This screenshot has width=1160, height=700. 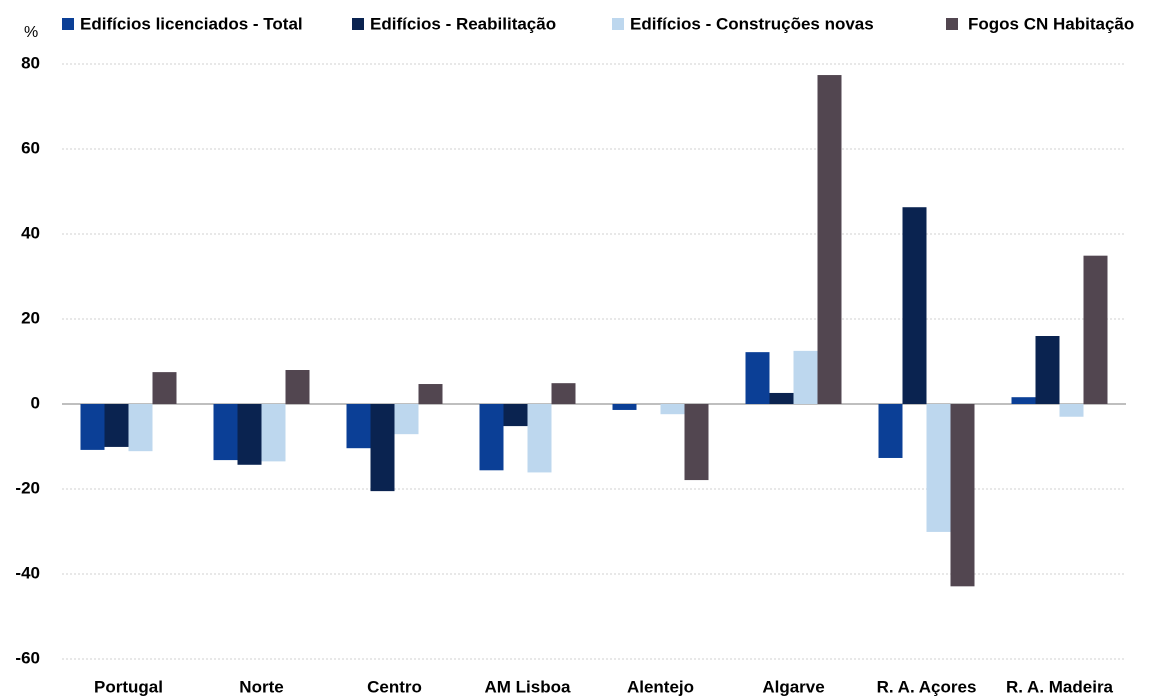 I want to click on y-tick-label: 80, so click(x=30, y=62).